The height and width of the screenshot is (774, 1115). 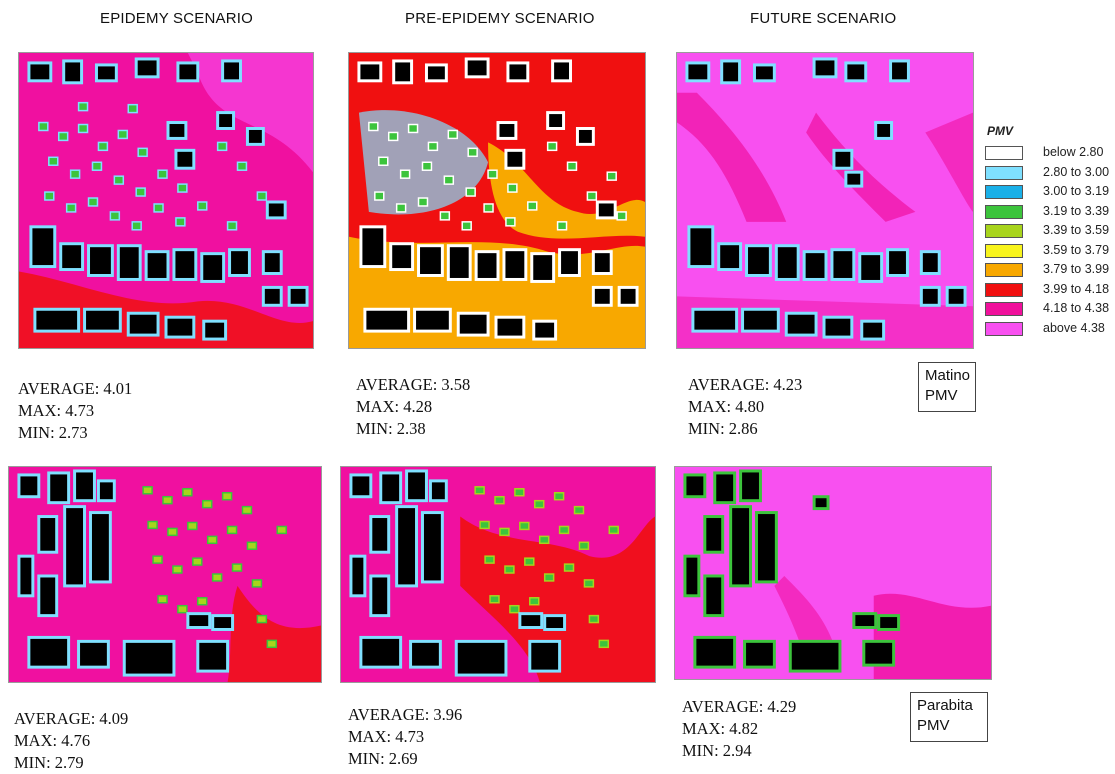 What do you see at coordinates (176, 18) in the screenshot?
I see `header-epidemy-scenario: EPIDEMY SCENARIO` at bounding box center [176, 18].